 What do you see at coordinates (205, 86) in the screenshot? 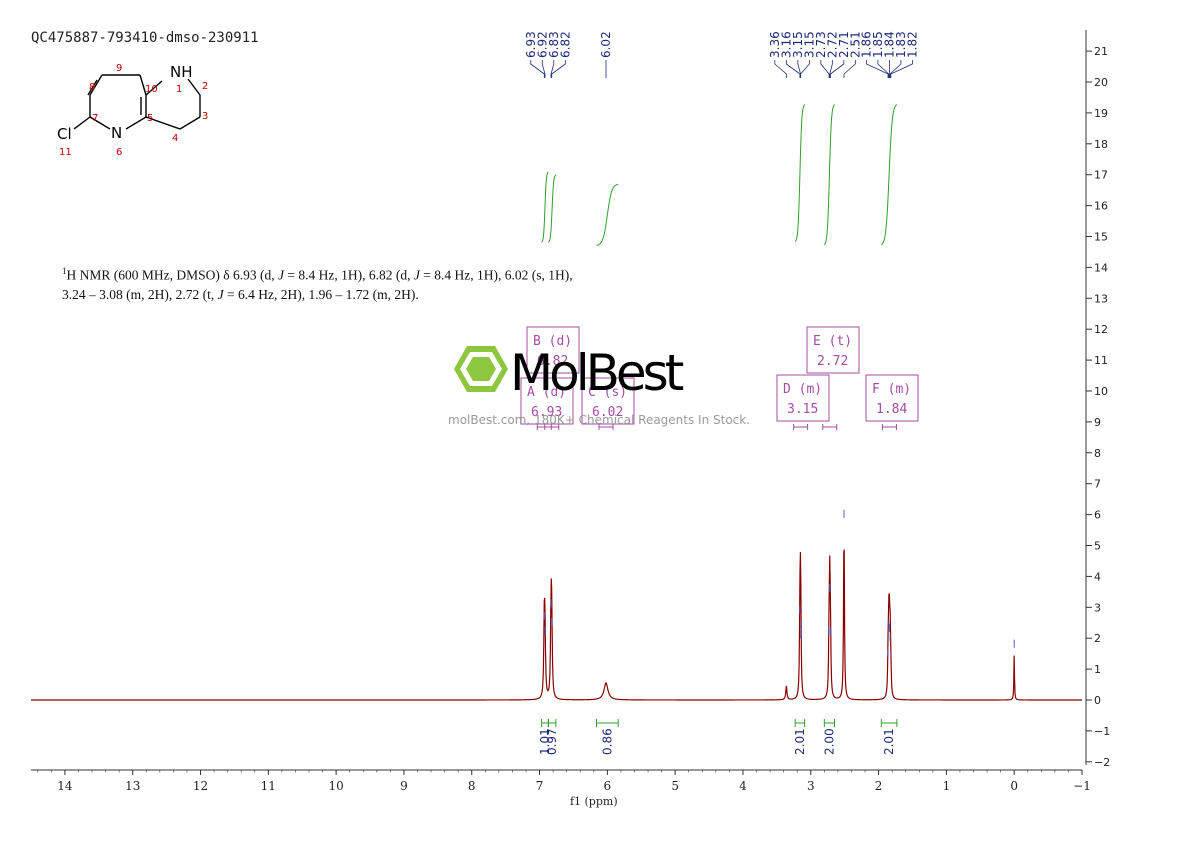
I see `atom-number: 2` at bounding box center [205, 86].